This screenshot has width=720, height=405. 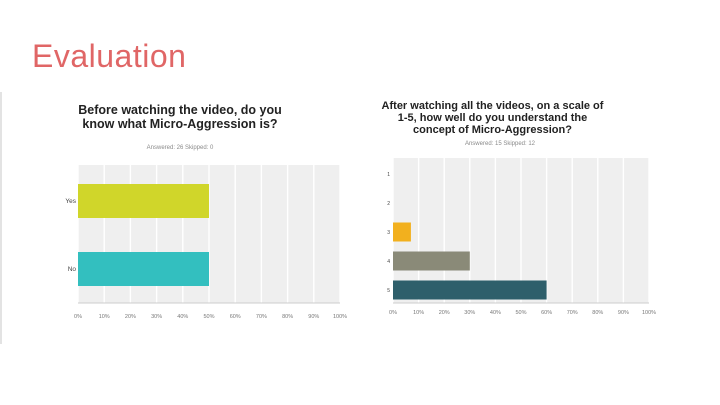 What do you see at coordinates (143, 269) in the screenshot?
I see `bar-no` at bounding box center [143, 269].